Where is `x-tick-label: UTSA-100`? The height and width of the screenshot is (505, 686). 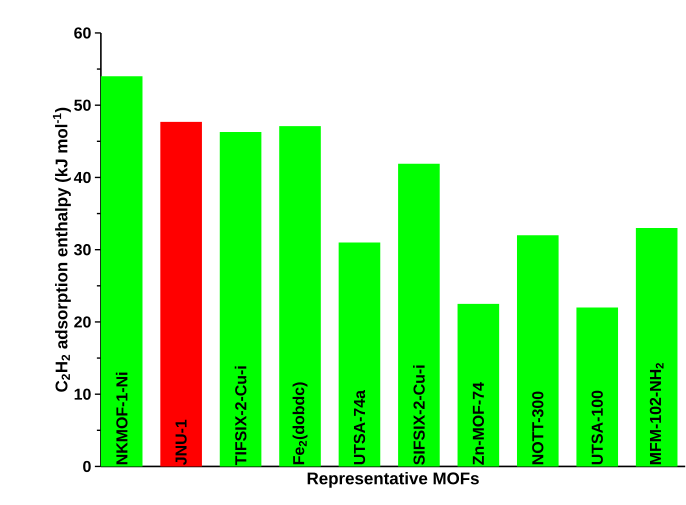 x-tick-label: UTSA-100 is located at coordinates (597, 427).